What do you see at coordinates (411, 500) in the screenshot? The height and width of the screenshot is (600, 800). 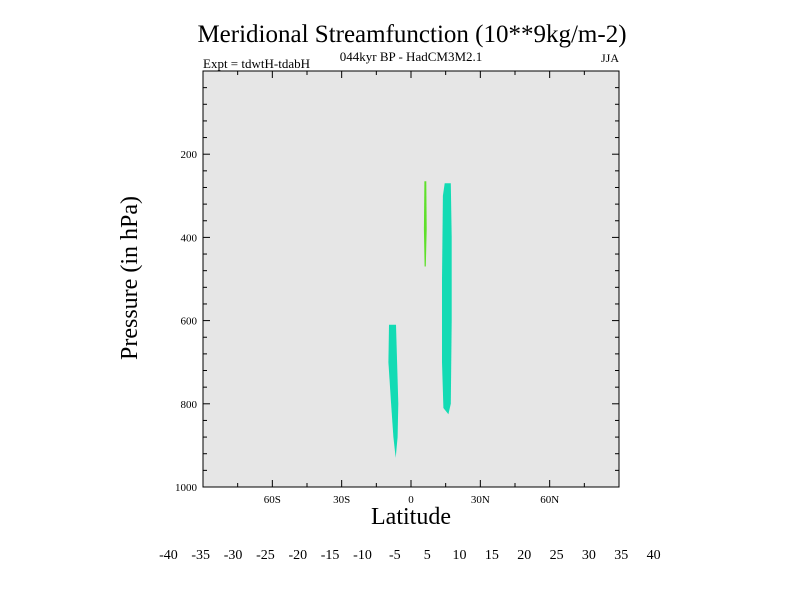 I see `x-tick-label: 0` at bounding box center [411, 500].